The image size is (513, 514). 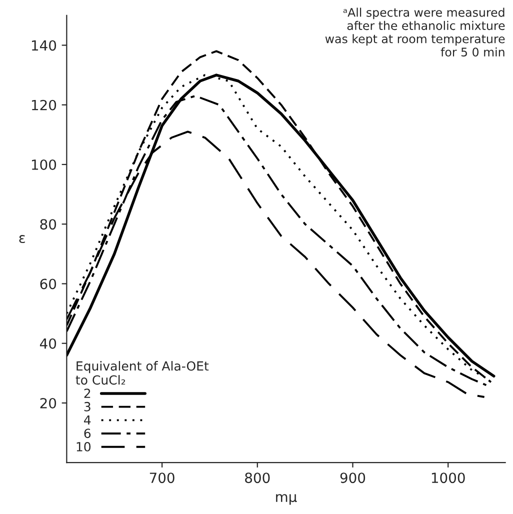 What do you see at coordinates (48, 224) in the screenshot?
I see `y-tick-label: 80` at bounding box center [48, 224].